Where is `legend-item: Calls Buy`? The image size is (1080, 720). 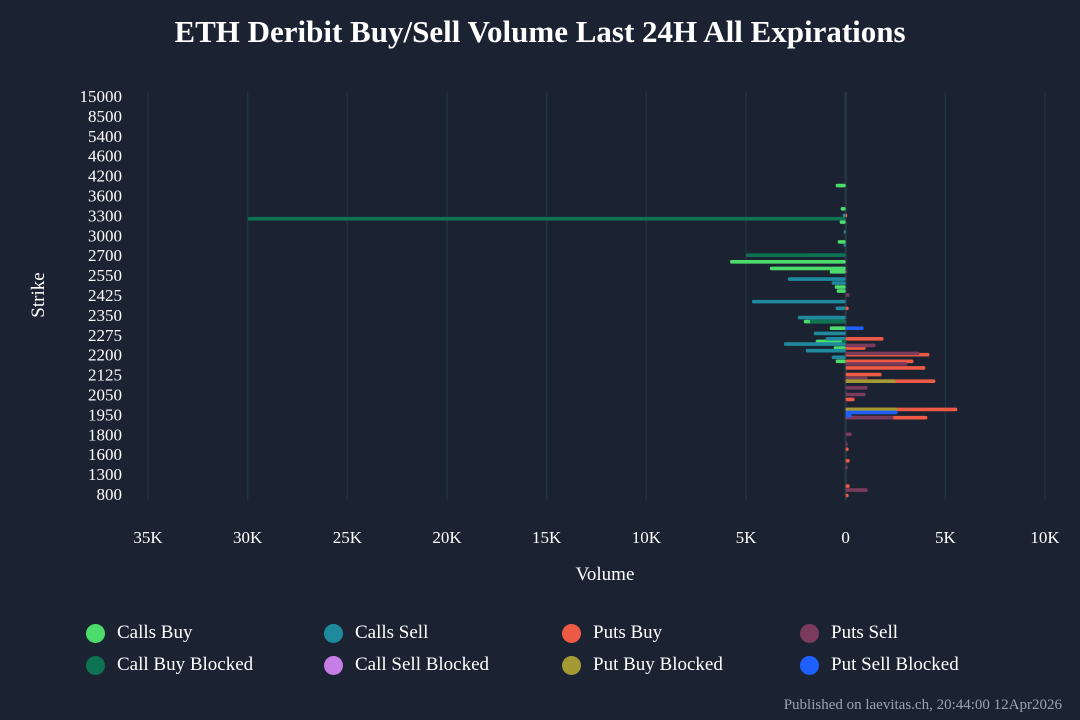
legend-item: Calls Buy is located at coordinates (139, 633).